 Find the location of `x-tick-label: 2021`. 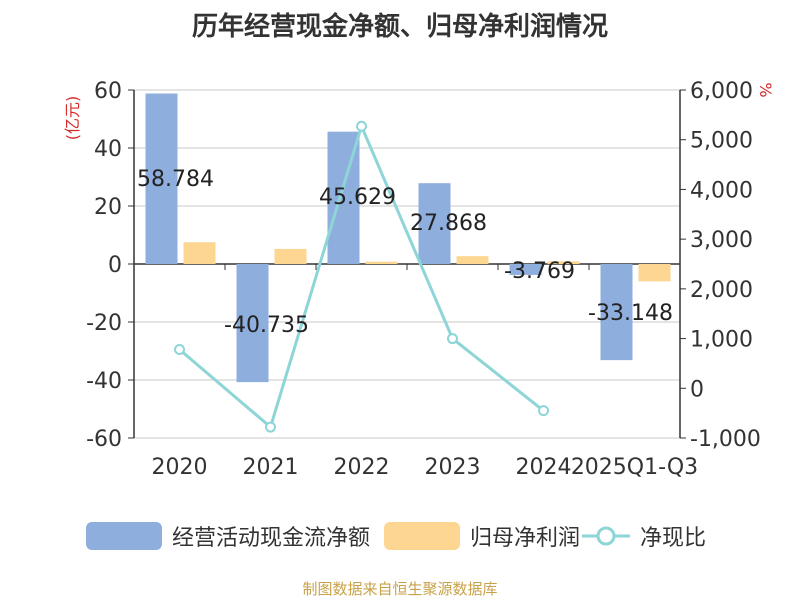

x-tick-label: 2021 is located at coordinates (271, 467).